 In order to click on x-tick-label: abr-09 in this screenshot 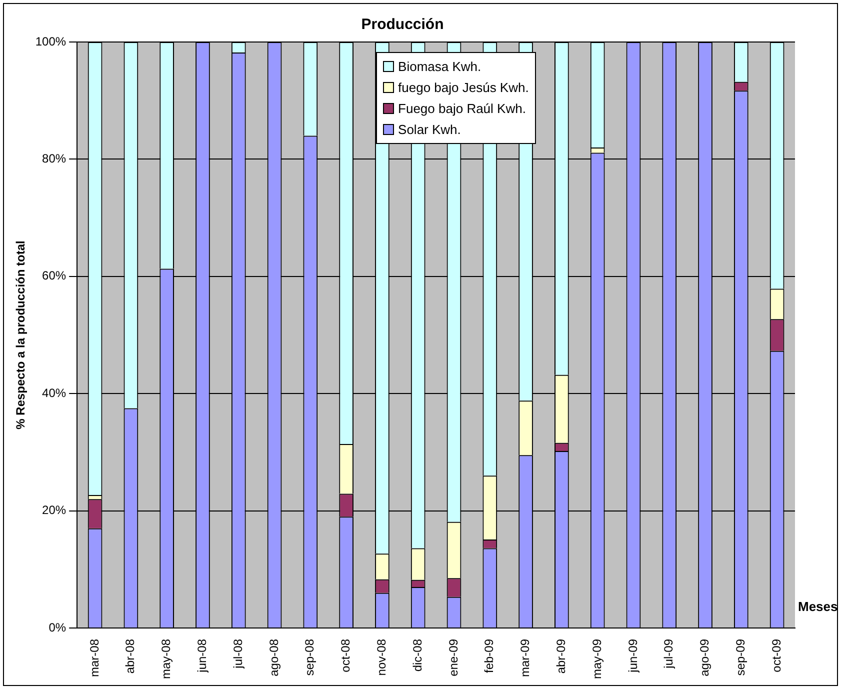, I will do `click(561, 656)`.